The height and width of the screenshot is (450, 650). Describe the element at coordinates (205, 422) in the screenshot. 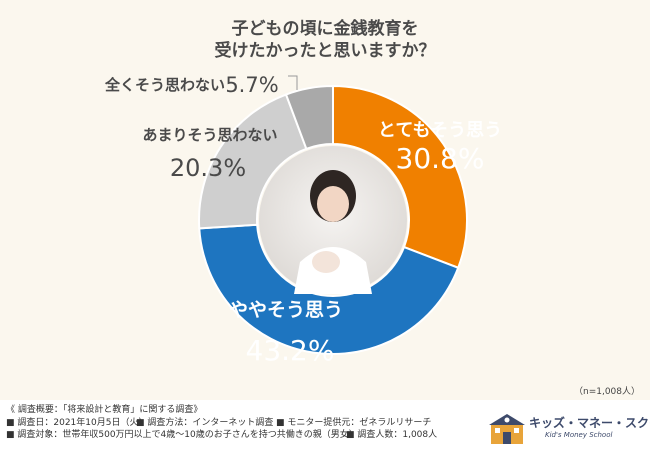

I see `survey-method: ■ 調査方法：インターネット調査` at that location.